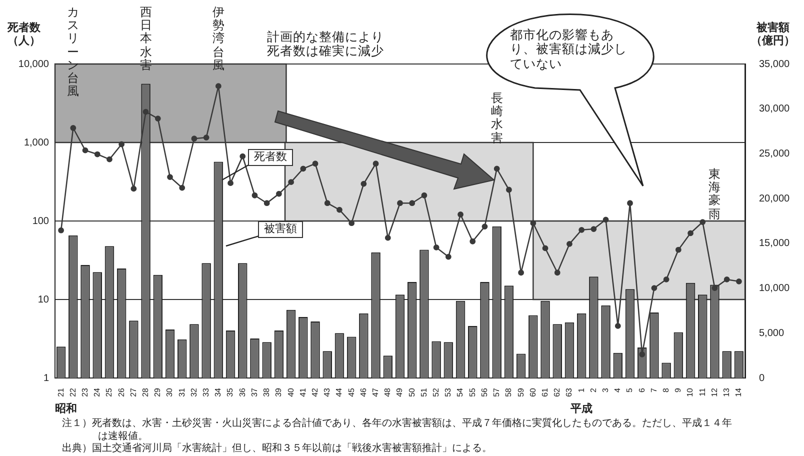  Describe the element at coordinates (66, 409) in the screenshot. I see `text: 昭和` at that location.